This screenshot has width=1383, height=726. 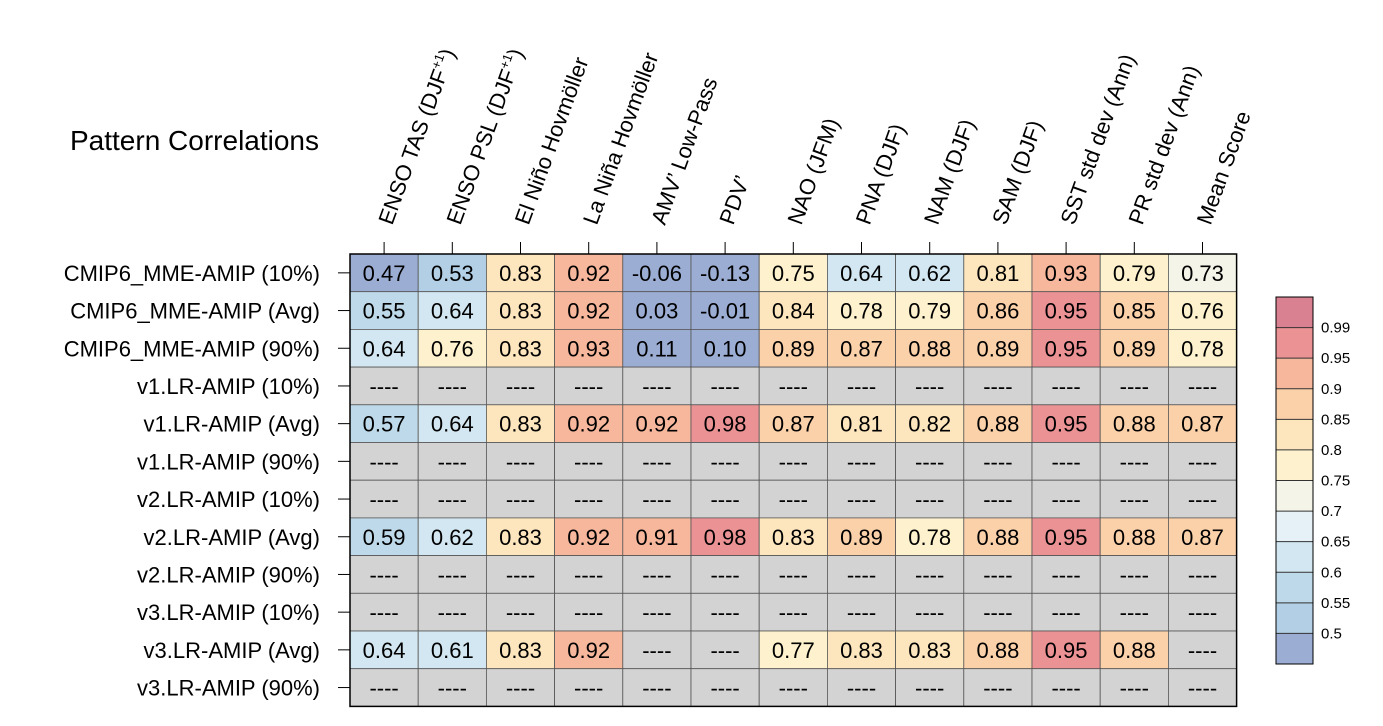 I want to click on colorbar-tick-label: 0.75, so click(x=1335, y=481).